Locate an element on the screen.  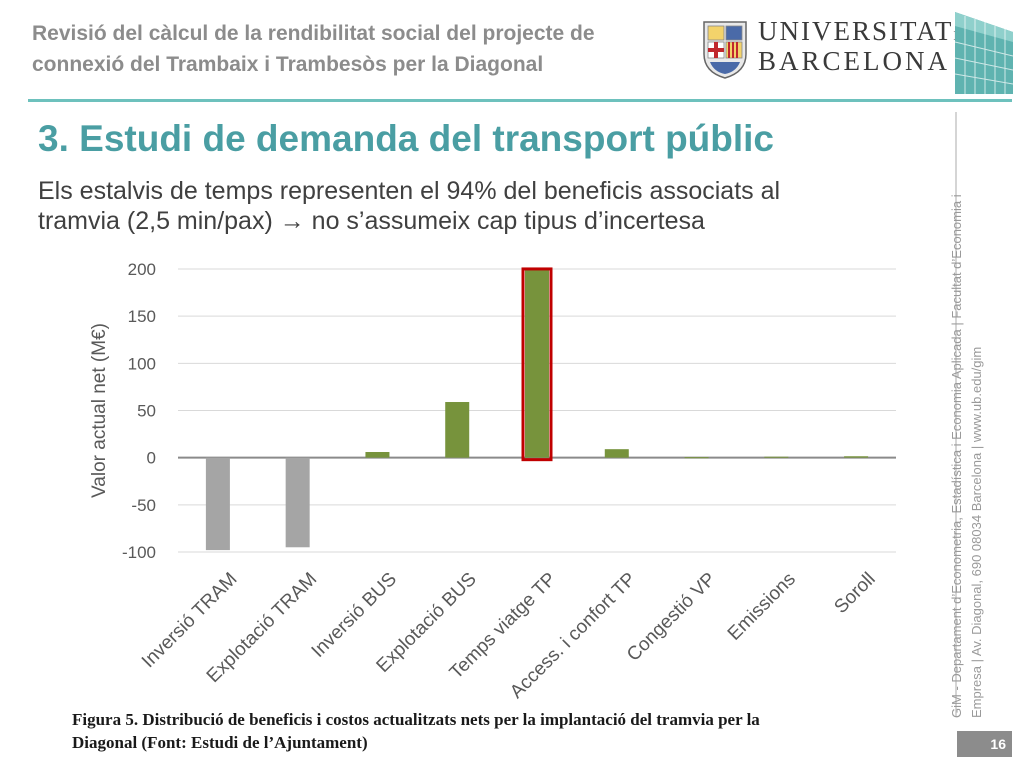
logo-text-barcelona: BARCELONA is located at coordinates (854, 61).